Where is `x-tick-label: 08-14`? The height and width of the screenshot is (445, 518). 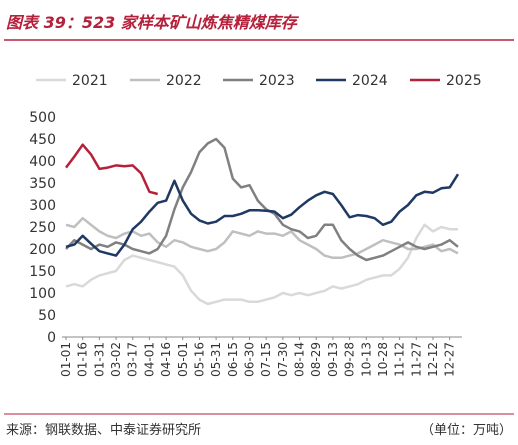
x-tick-label: 08-14 is located at coordinates (300, 359).